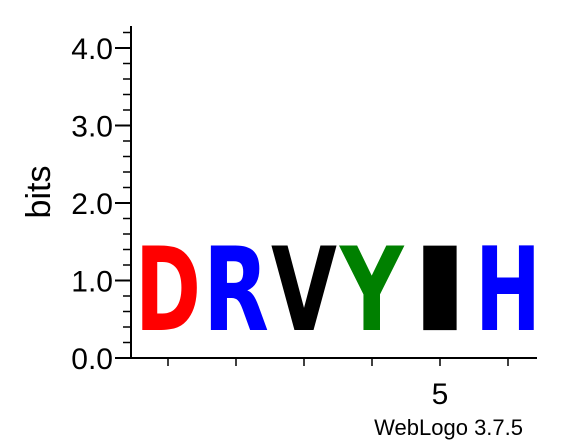  Describe the element at coordinates (92, 127) in the screenshot. I see `y-tick-label: 3.0` at that location.